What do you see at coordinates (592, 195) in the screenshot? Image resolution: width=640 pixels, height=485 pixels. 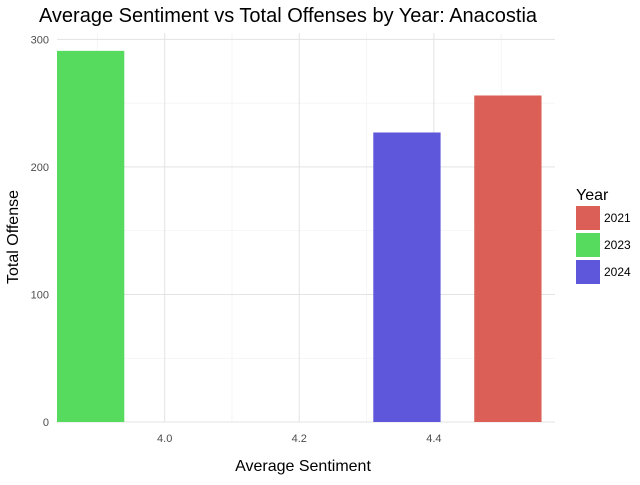 I see `legend-title: Year` at bounding box center [592, 195].